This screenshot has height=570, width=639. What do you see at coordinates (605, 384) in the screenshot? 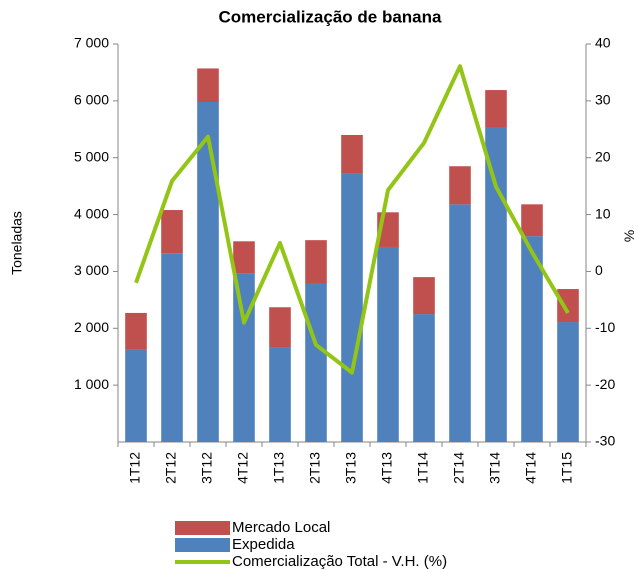
I see `y2-tick-label: -20` at bounding box center [605, 384].